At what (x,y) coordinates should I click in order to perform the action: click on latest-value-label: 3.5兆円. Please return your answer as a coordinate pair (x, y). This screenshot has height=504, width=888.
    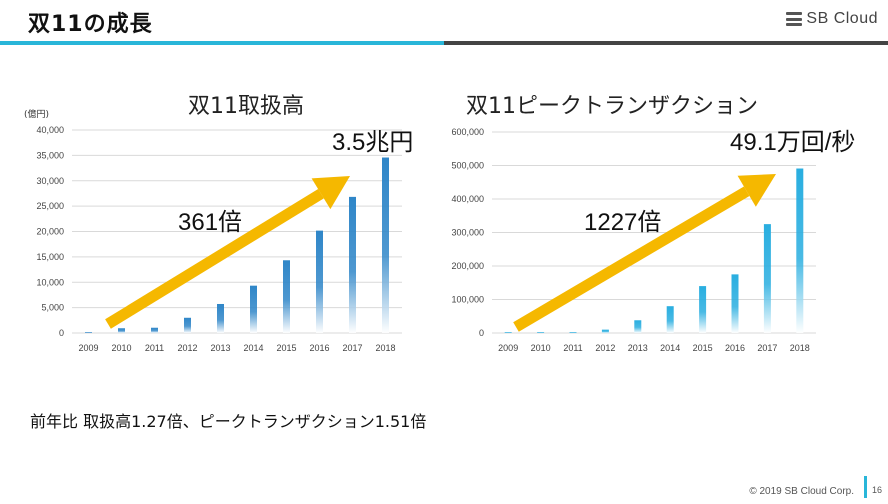
    Looking at the image, I should click on (373, 142).